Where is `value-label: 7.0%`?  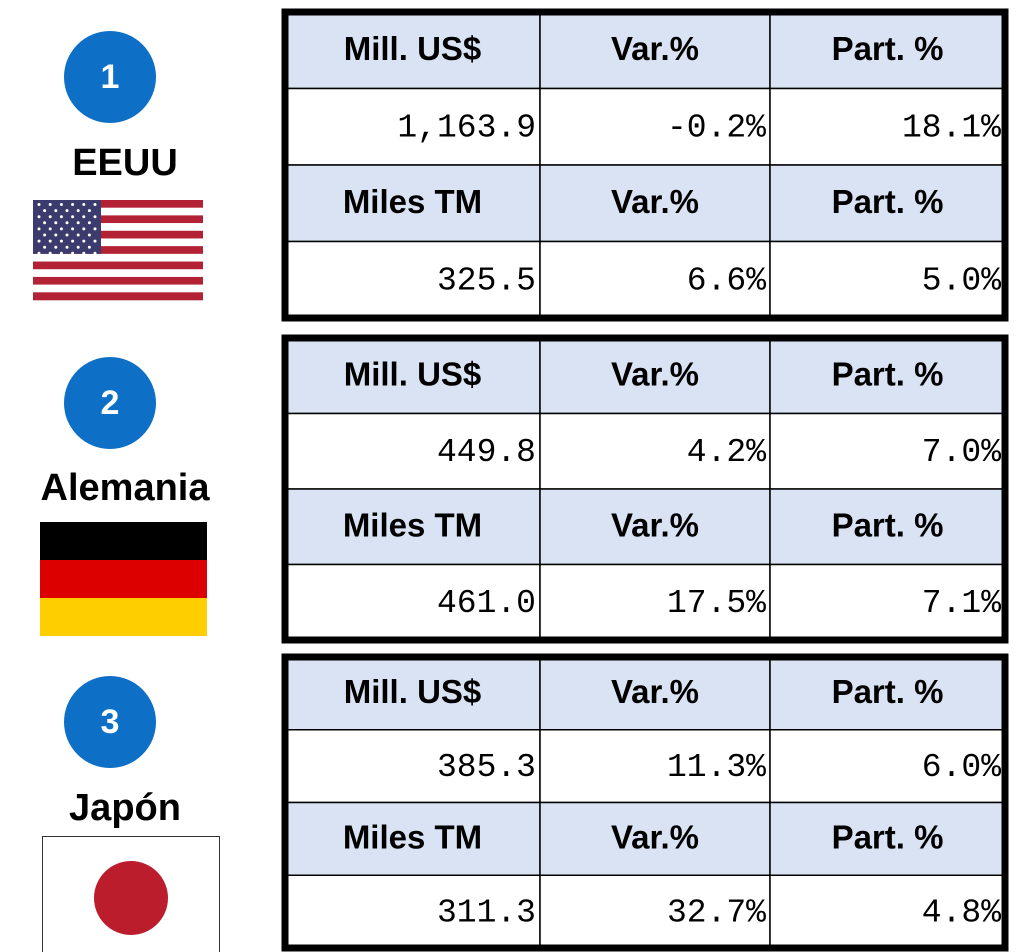
value-label: 7.0% is located at coordinates (961, 452).